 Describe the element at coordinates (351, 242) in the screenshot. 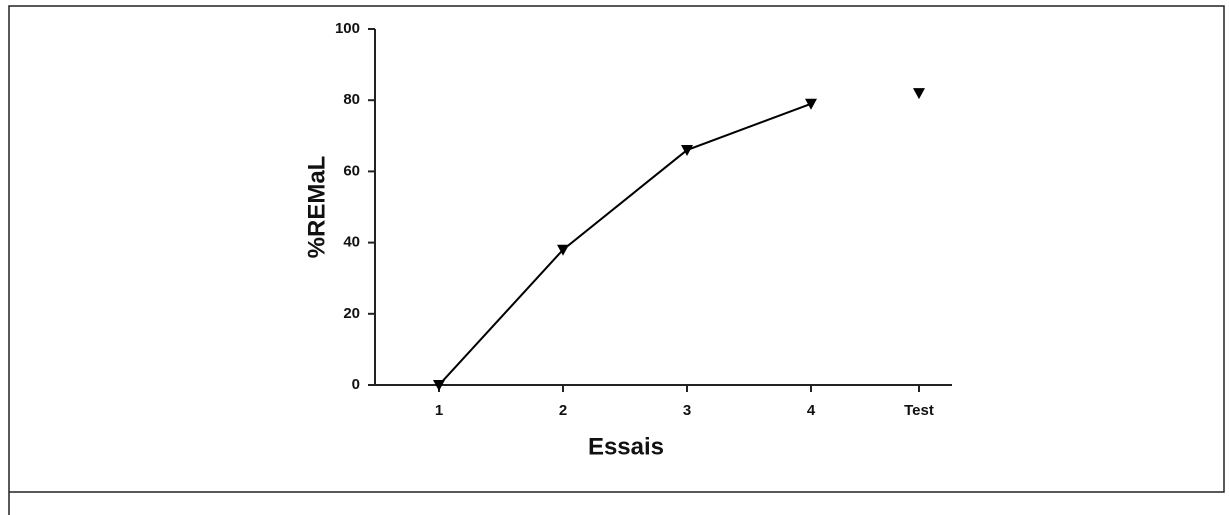

I see `y-tick-label: 40` at that location.